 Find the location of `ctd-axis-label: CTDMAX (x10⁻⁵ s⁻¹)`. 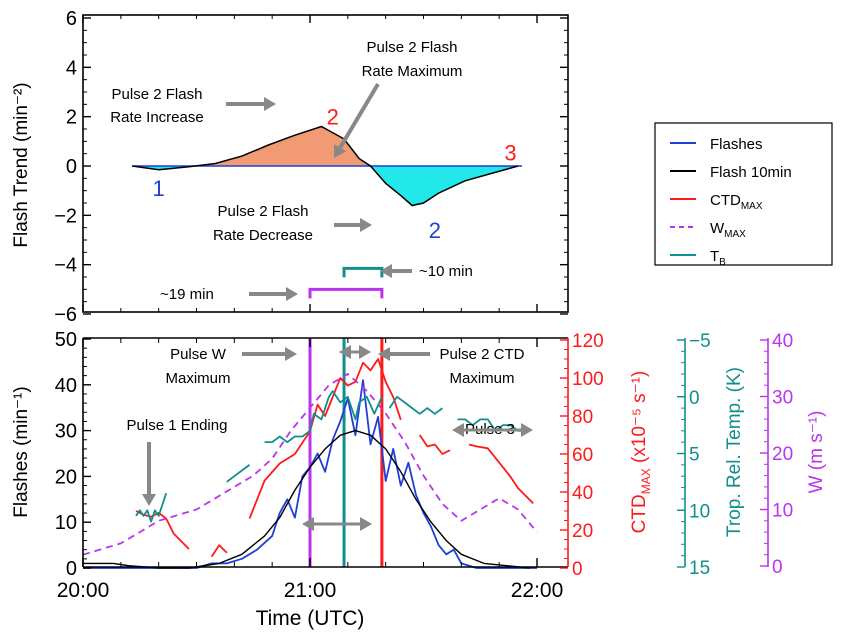

ctd-axis-label: CTDMAX (x10⁻⁵ s⁻¹) is located at coordinates (641, 452).